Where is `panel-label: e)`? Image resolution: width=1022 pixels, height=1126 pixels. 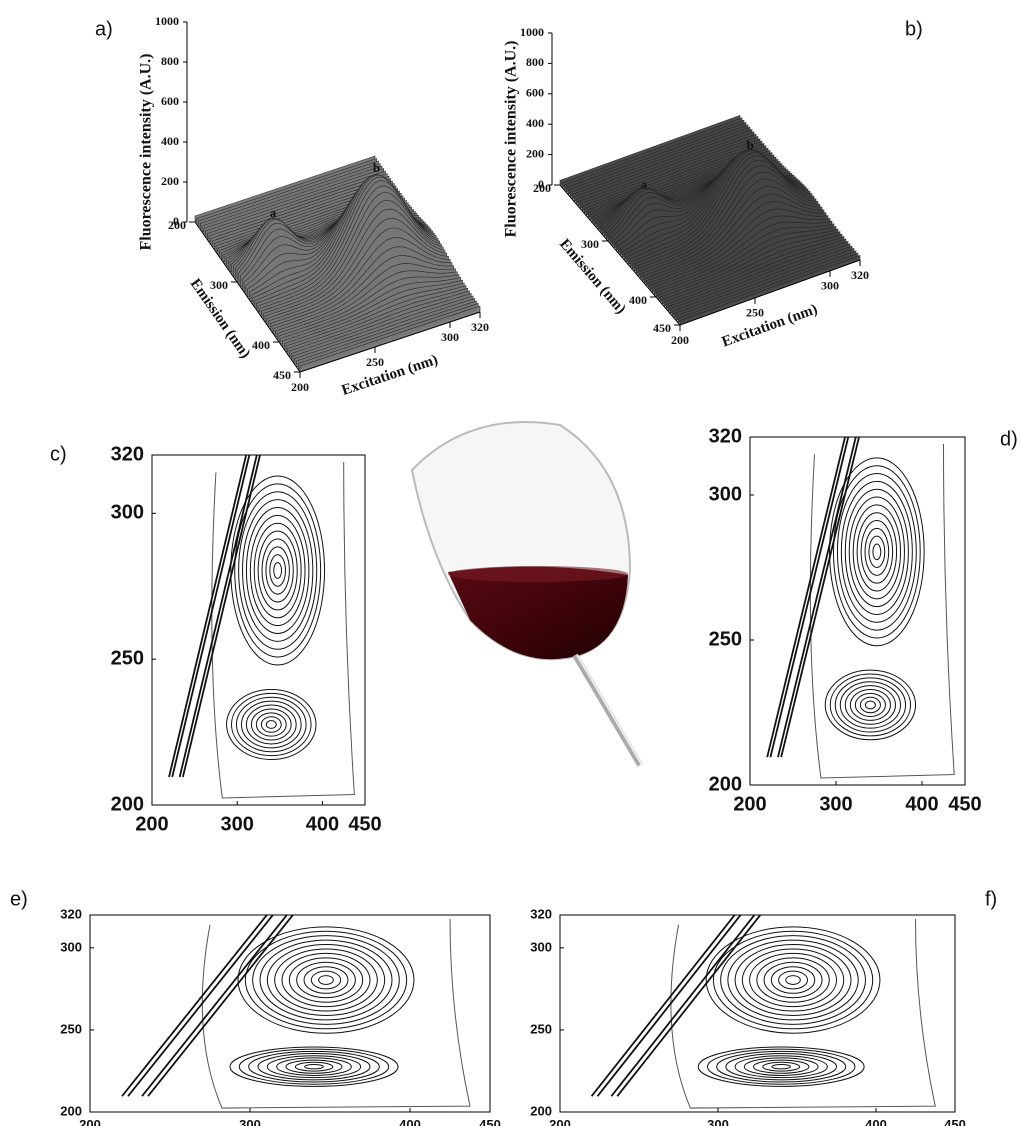 panel-label: e) is located at coordinates (19, 899).